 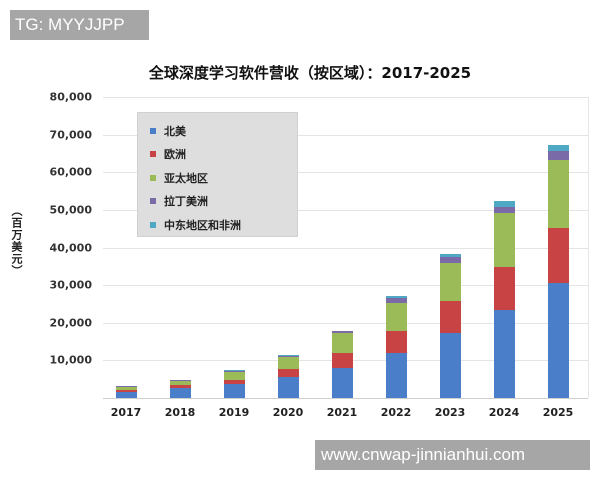 I want to click on x-tick-label: 2019, so click(x=234, y=412).